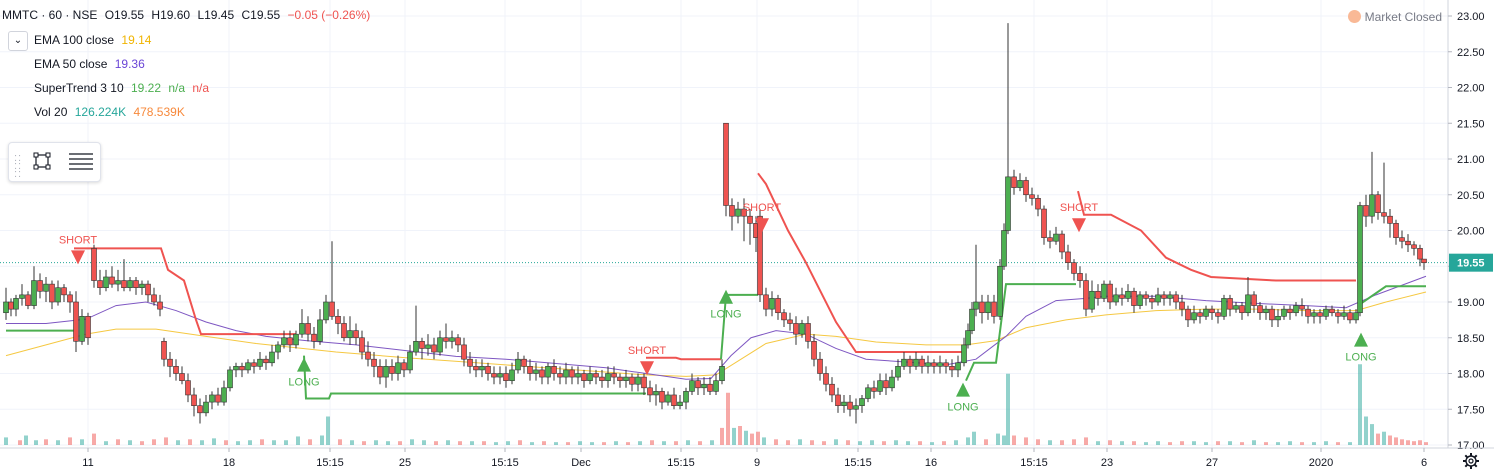 This screenshot has height=474, width=1494. What do you see at coordinates (50, 15) in the screenshot?
I see `symbol-title: MMTC · 60 · NSE` at bounding box center [50, 15].